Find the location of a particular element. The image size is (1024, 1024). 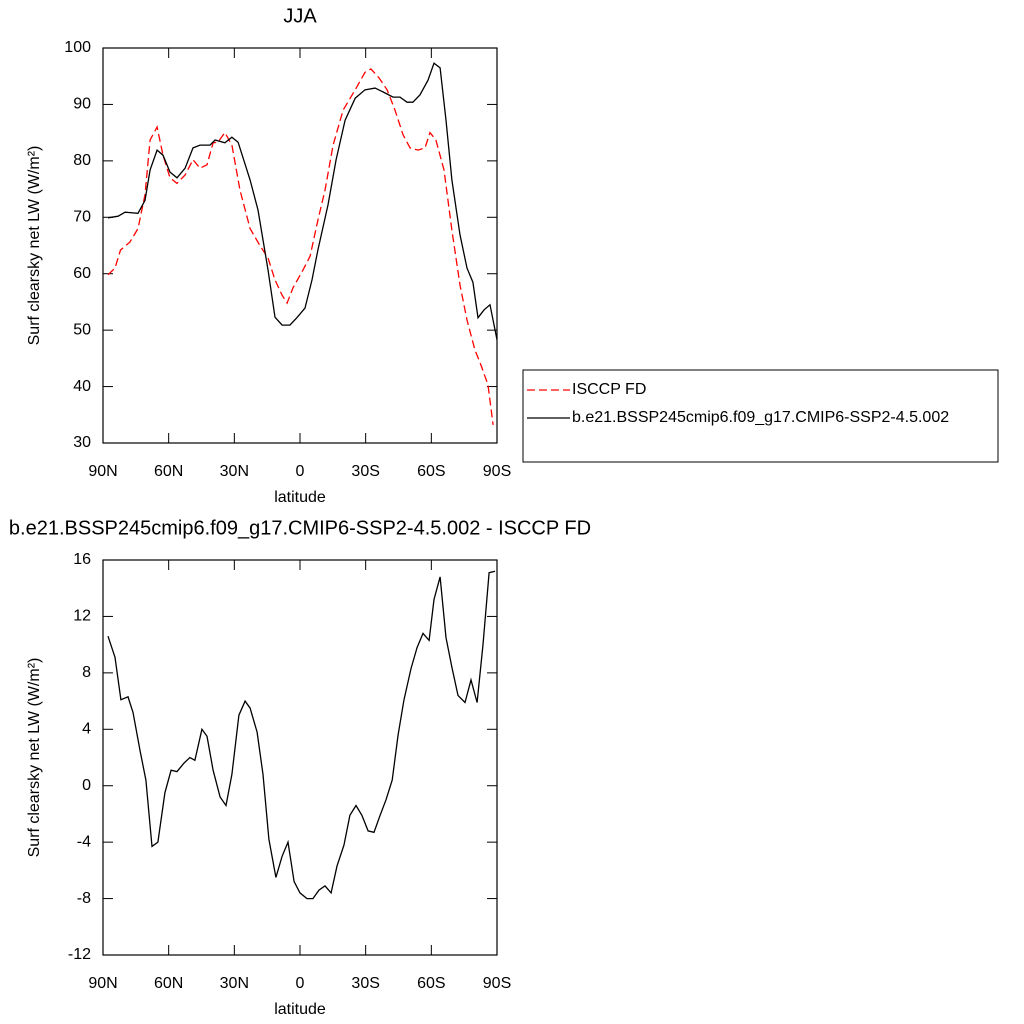

y-tick-label: -4 is located at coordinates (84, 841).